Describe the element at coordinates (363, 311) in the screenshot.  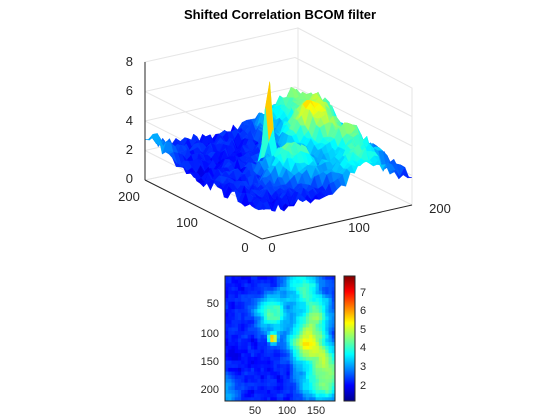
I see `colorbar-tick-6: 6` at that location.